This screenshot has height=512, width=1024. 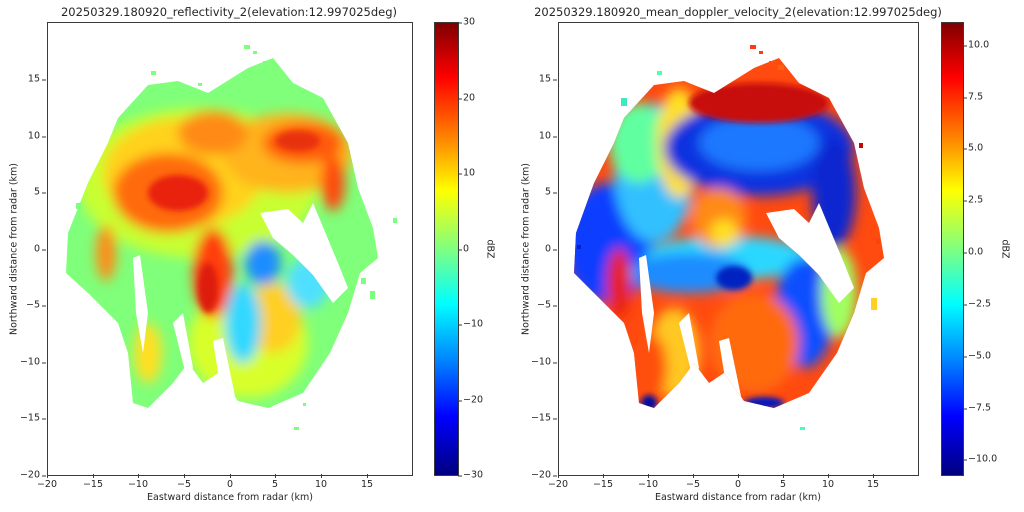 What do you see at coordinates (738, 497) in the screenshot?
I see `right-x-axis-label: Eastward distance from radar (km)` at bounding box center [738, 497].